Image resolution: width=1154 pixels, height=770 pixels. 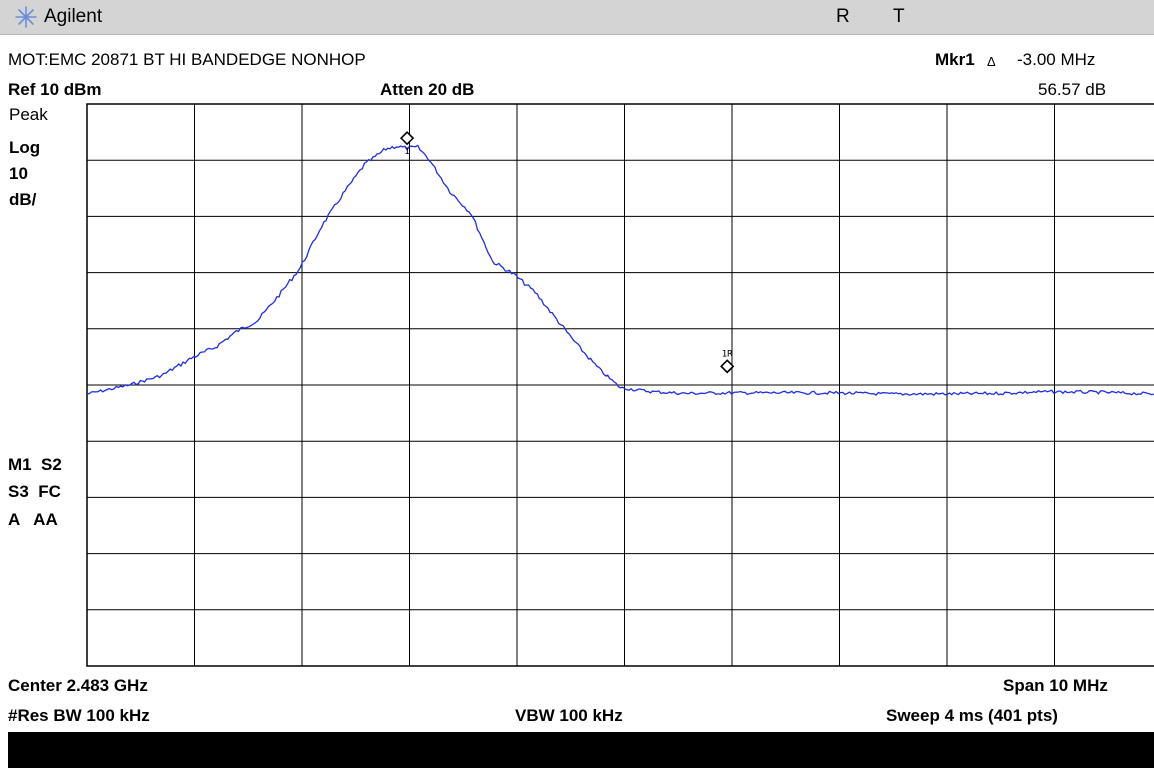 What do you see at coordinates (427, 89) in the screenshot?
I see `attenuation: Atten 20 dB` at bounding box center [427, 89].